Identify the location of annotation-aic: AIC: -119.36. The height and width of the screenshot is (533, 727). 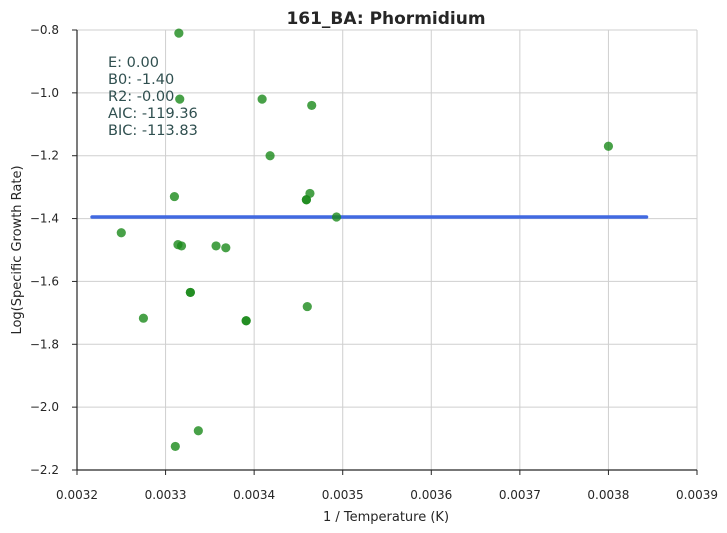
(153, 114).